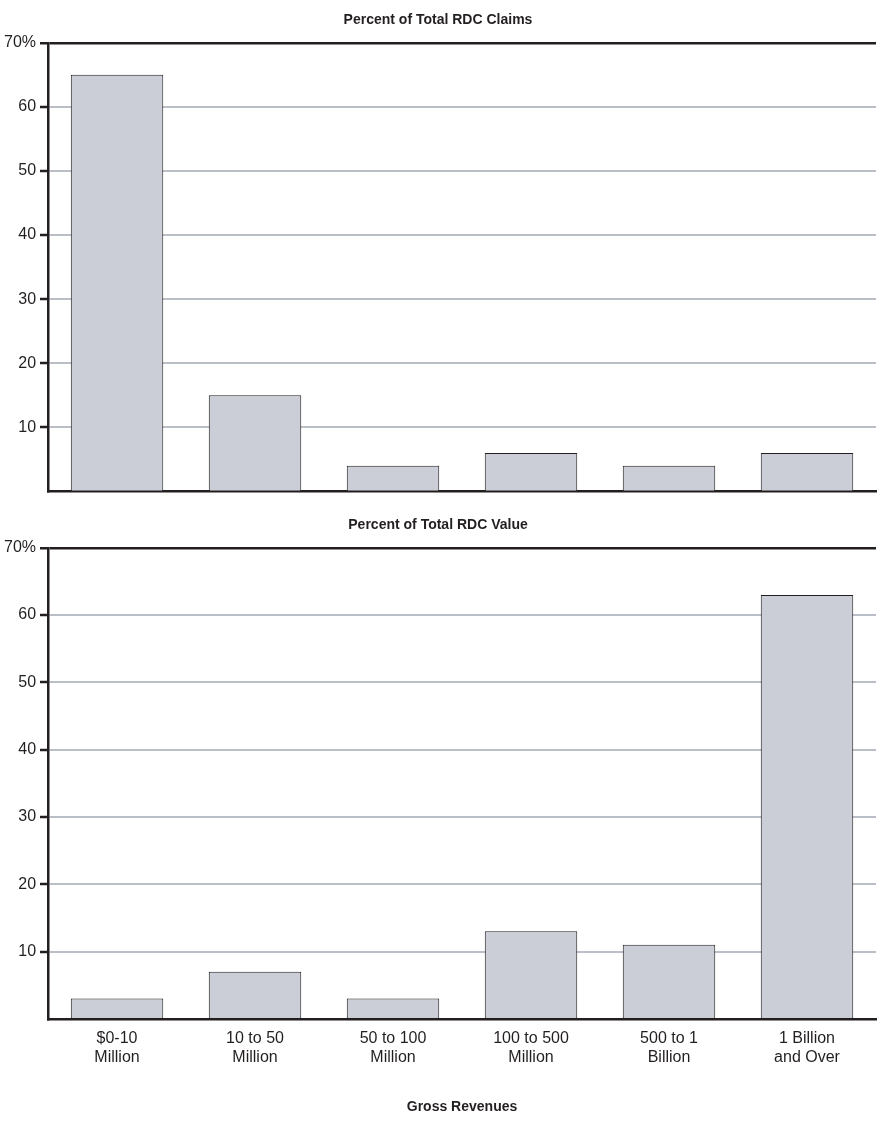 This screenshot has height=1124, width=878. What do you see at coordinates (462, 1106) in the screenshot?
I see `x-axis-title: Gross Revenues` at bounding box center [462, 1106].